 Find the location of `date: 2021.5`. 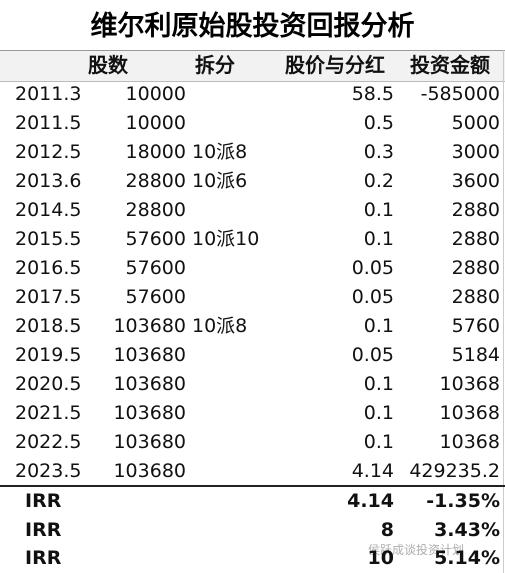

date: 2021.5 is located at coordinates (48, 413).